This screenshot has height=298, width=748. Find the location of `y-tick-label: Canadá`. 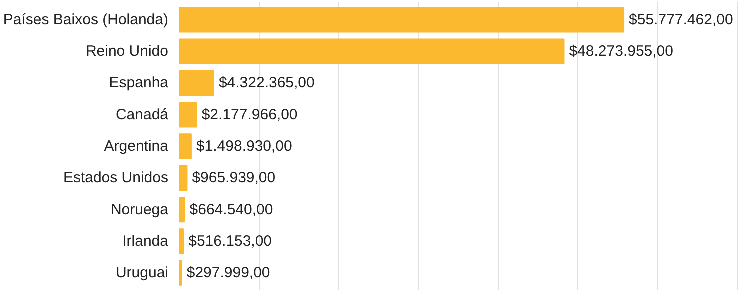

y-tick-label: Canadá is located at coordinates (143, 115).